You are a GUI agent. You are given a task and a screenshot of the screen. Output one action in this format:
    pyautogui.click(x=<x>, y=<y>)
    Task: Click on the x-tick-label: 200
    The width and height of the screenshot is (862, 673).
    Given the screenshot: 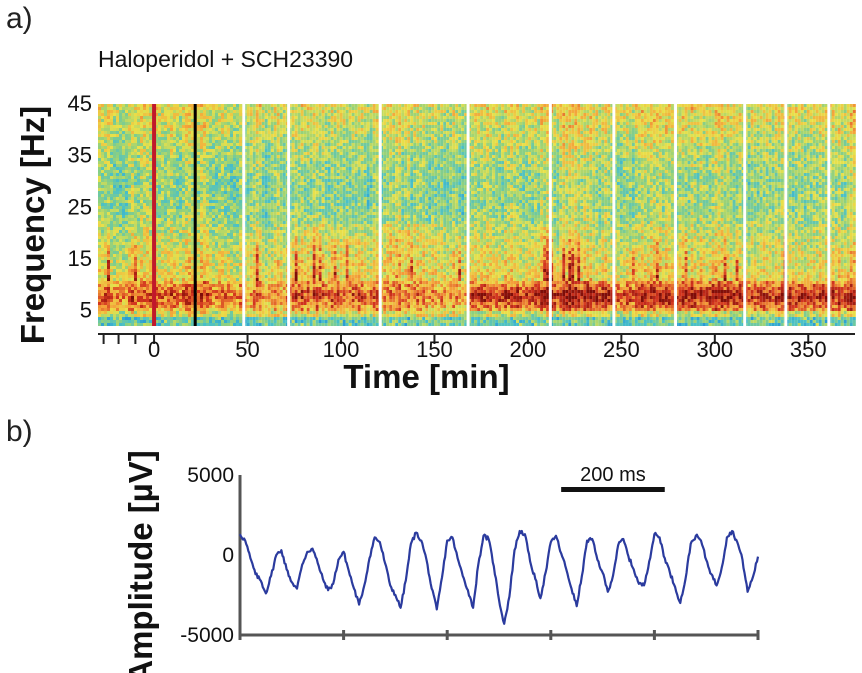 What is the action you would take?
    pyautogui.click(x=528, y=349)
    